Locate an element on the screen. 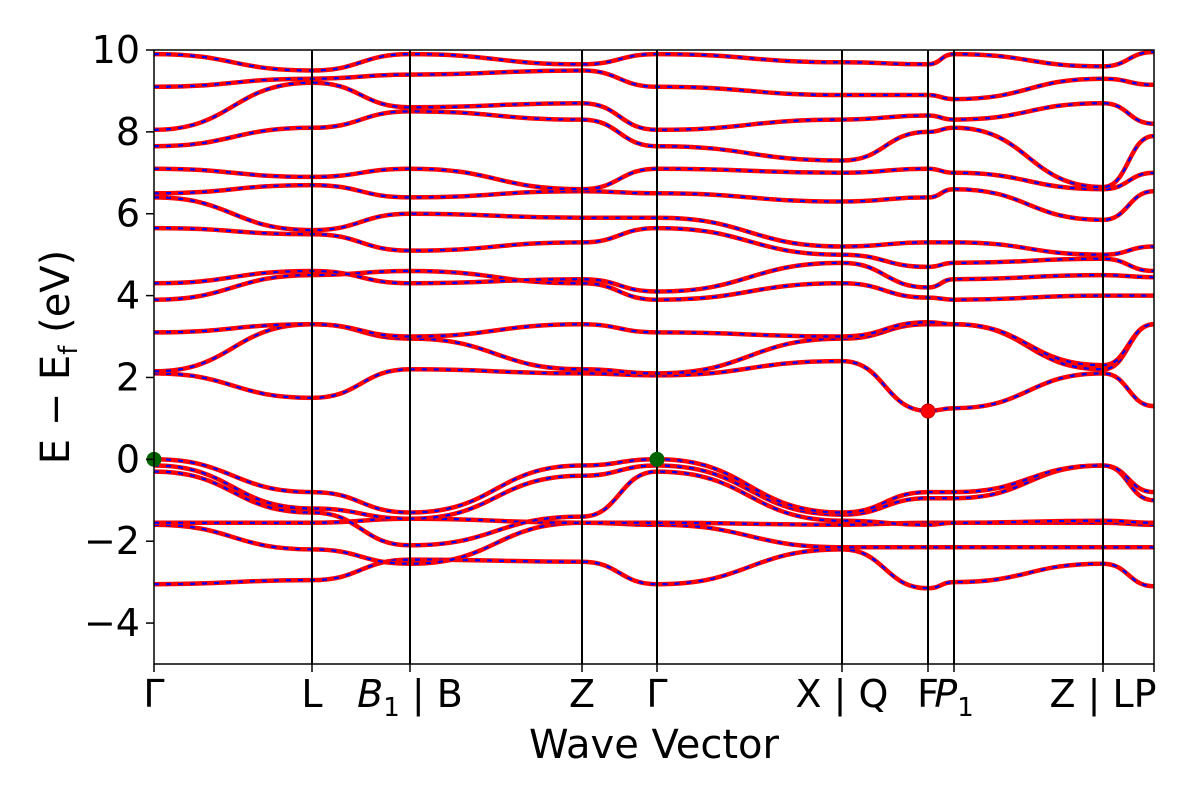  y-axis-label: E − Ef (eV) is located at coordinates (58, 357).